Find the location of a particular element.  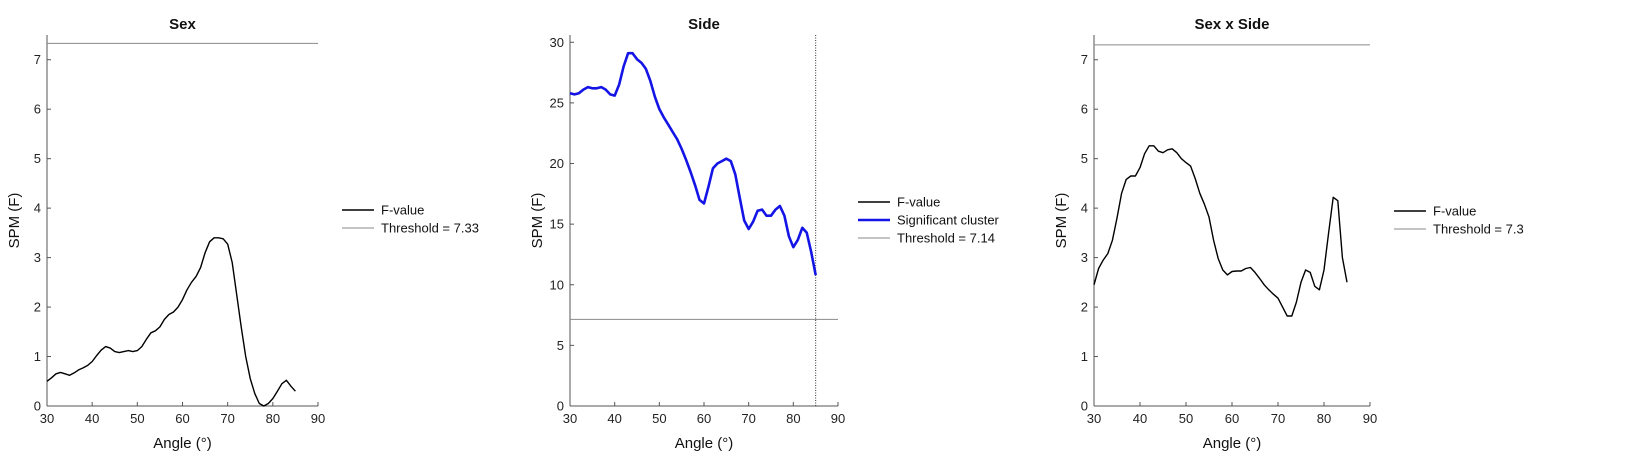

y-tick-label: 10 is located at coordinates (557, 284).